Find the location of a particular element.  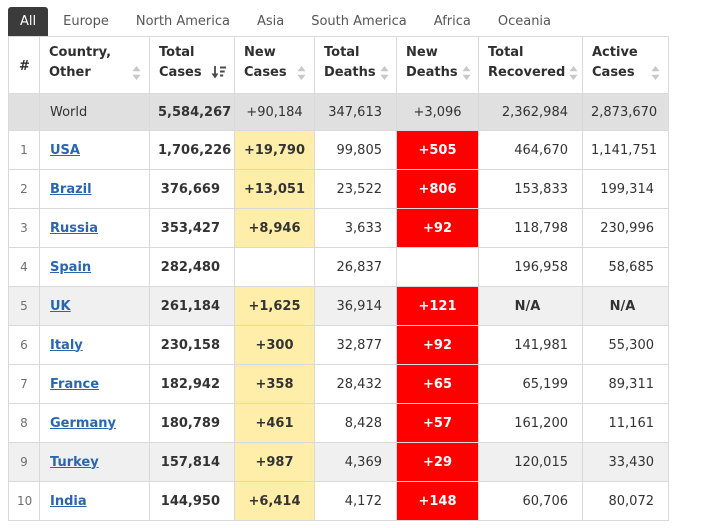

tab-south-america: South America is located at coordinates (359, 21).